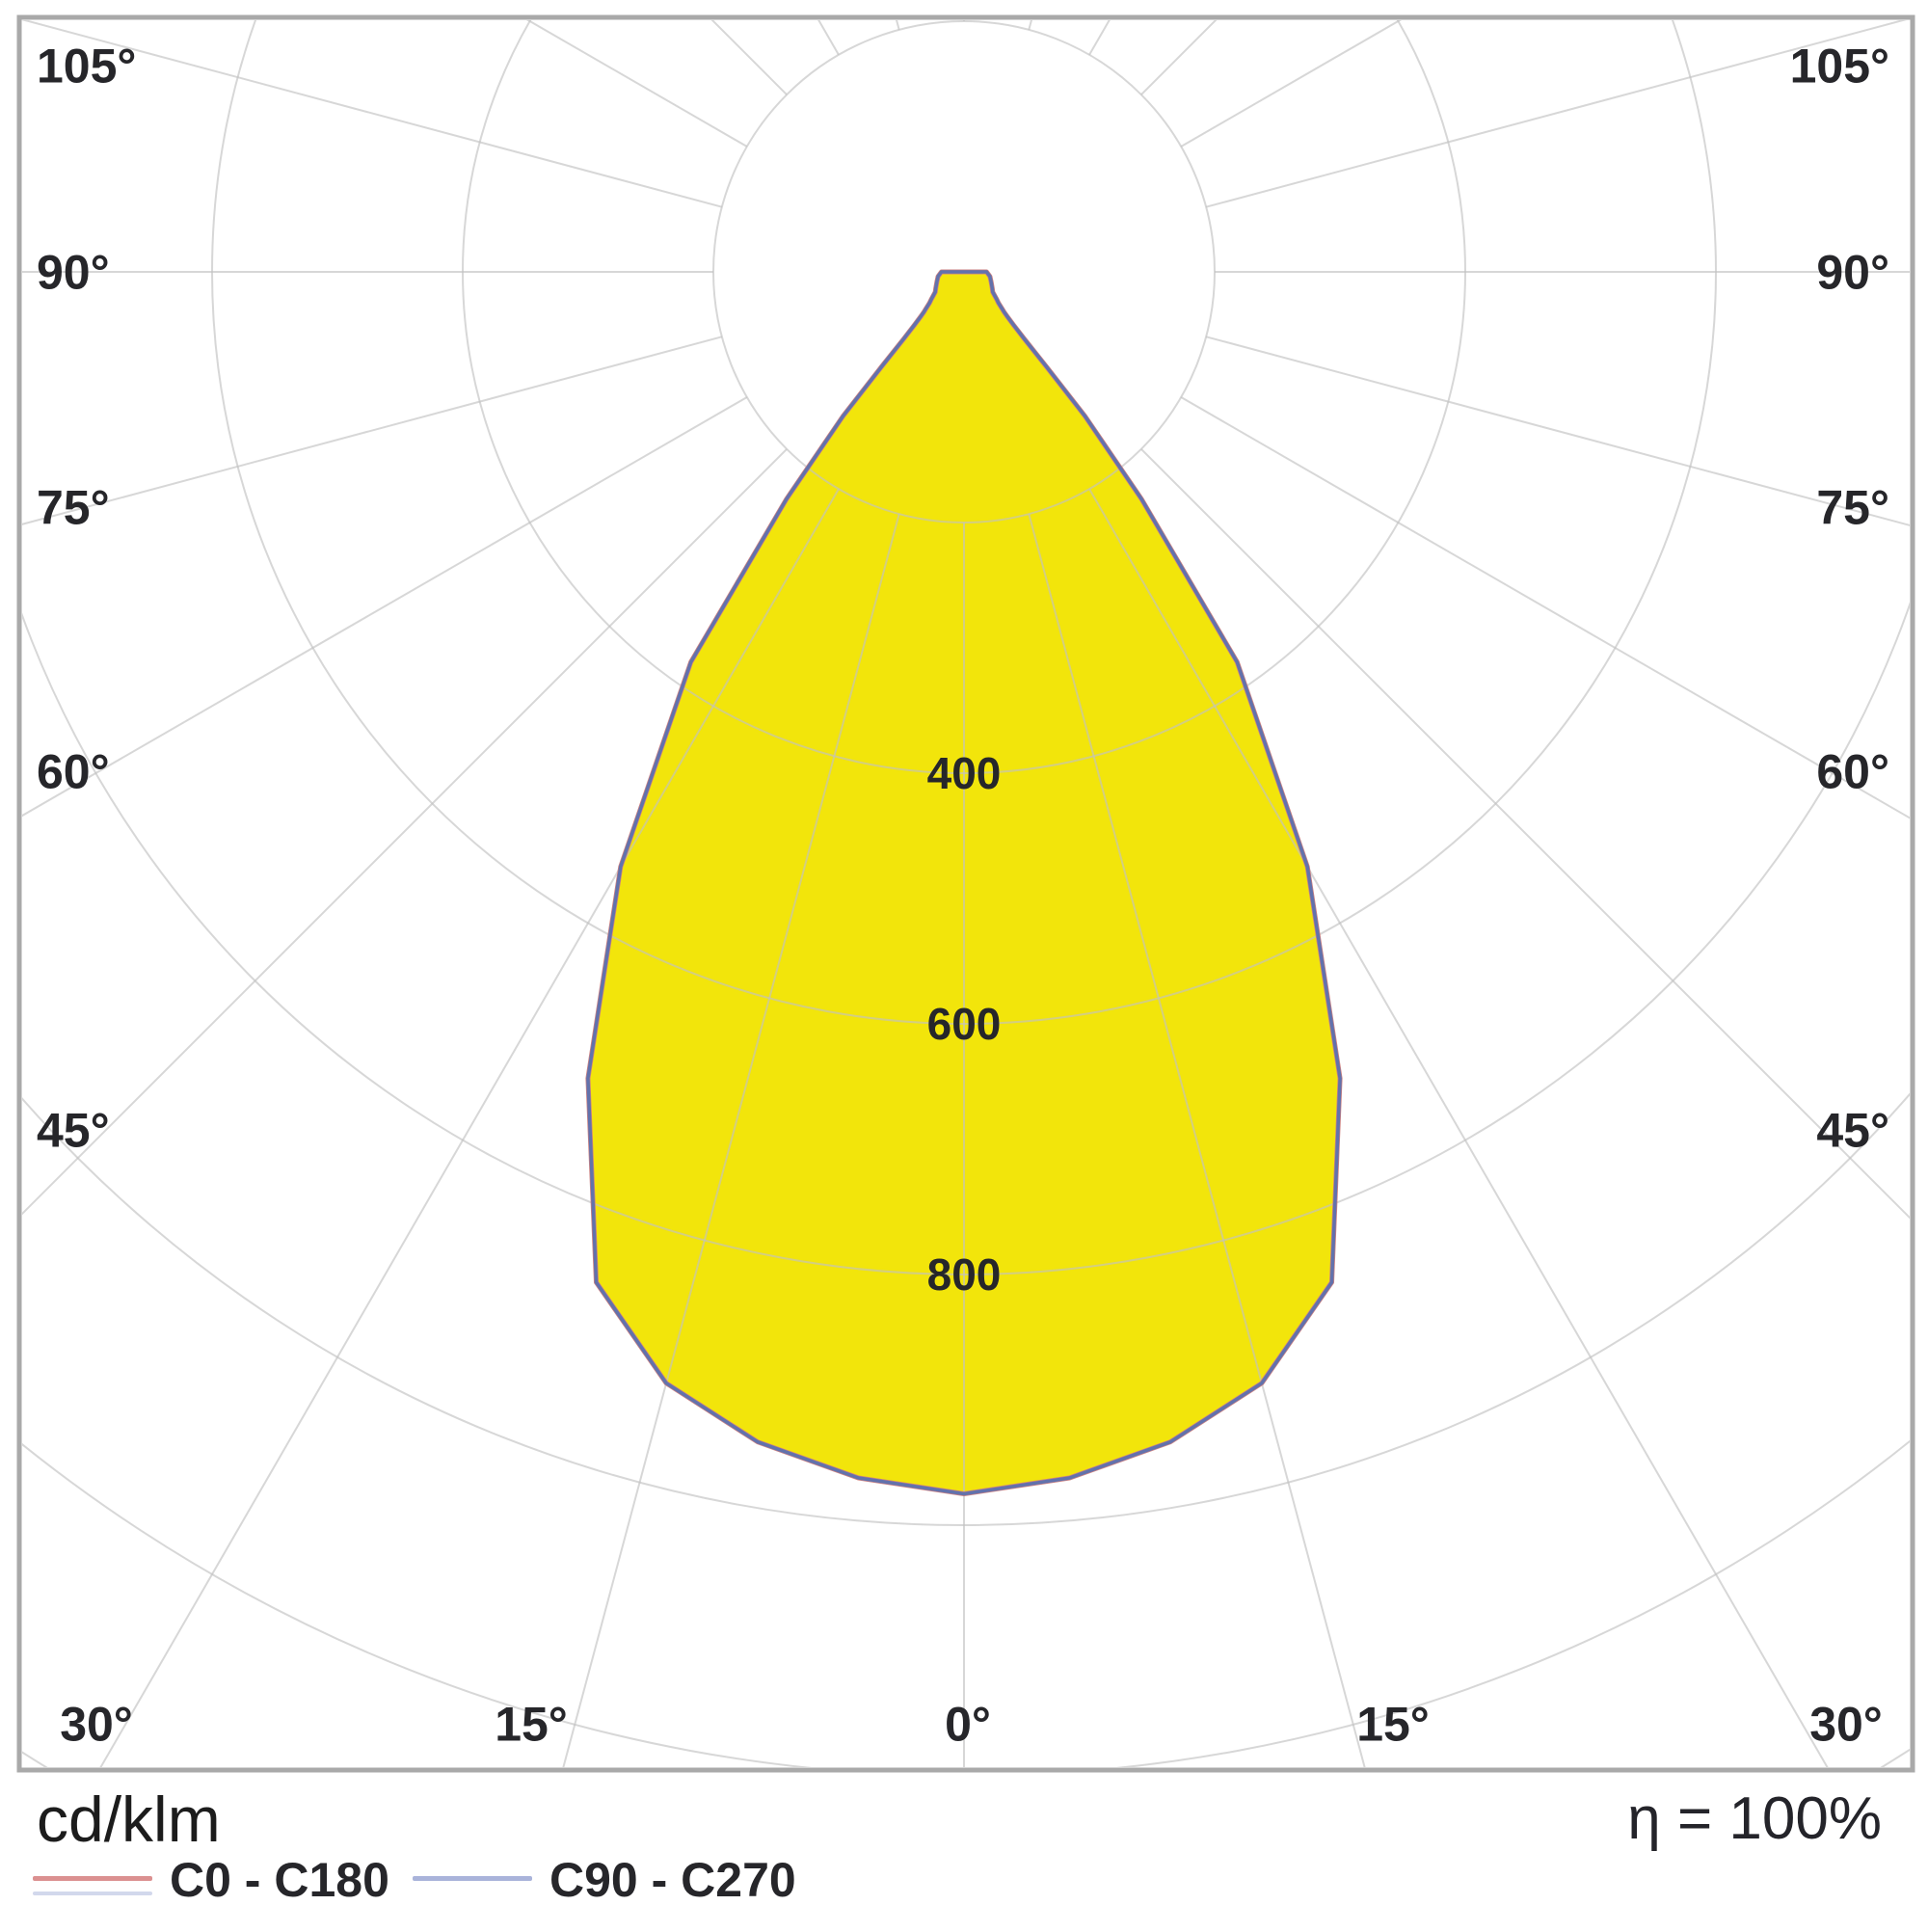 Image resolution: width=1928 pixels, height=1932 pixels. I want to click on faint-blue-line-icon, so click(92, 1894).